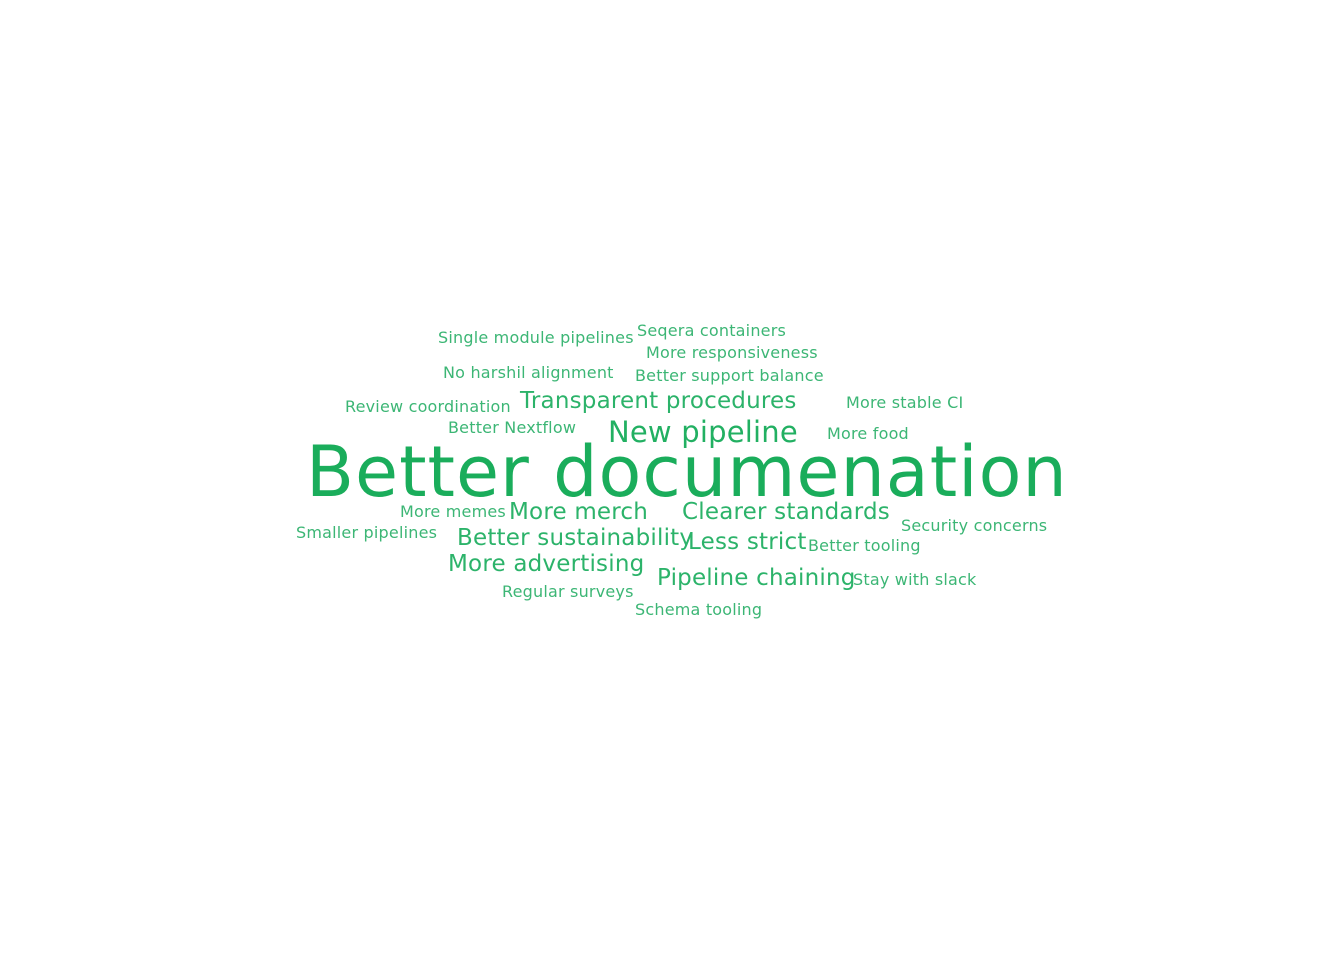  Describe the element at coordinates (658, 401) in the screenshot. I see `word-transparent-procedures: Transparent procedures` at that location.